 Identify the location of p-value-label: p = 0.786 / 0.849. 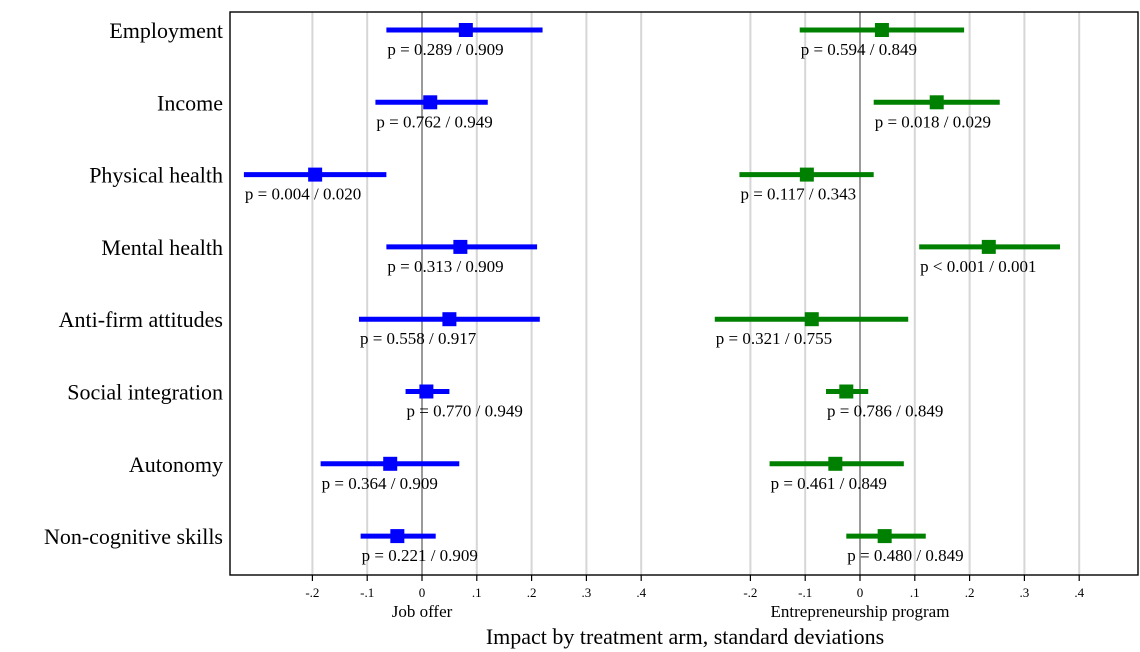
(885, 411).